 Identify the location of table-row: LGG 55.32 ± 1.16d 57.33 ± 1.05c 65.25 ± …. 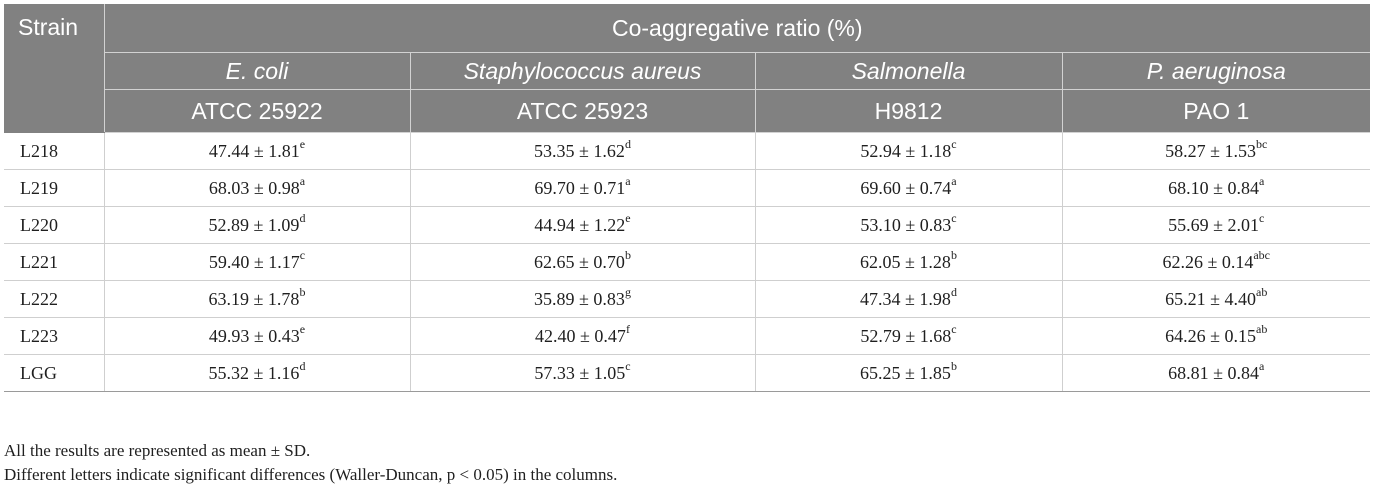
(687, 373).